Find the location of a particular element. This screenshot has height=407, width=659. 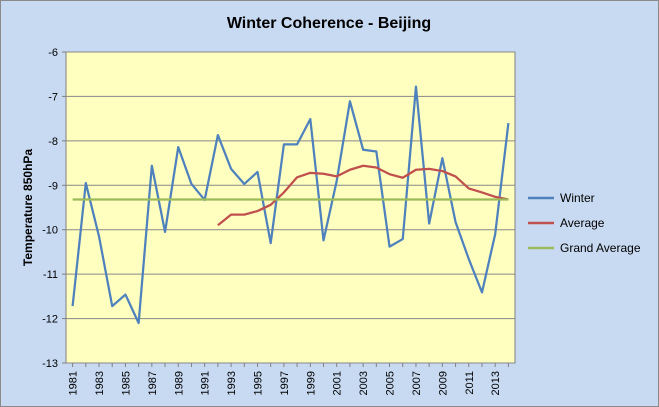

legend-label-grand-average: Grand Average is located at coordinates (600, 248).